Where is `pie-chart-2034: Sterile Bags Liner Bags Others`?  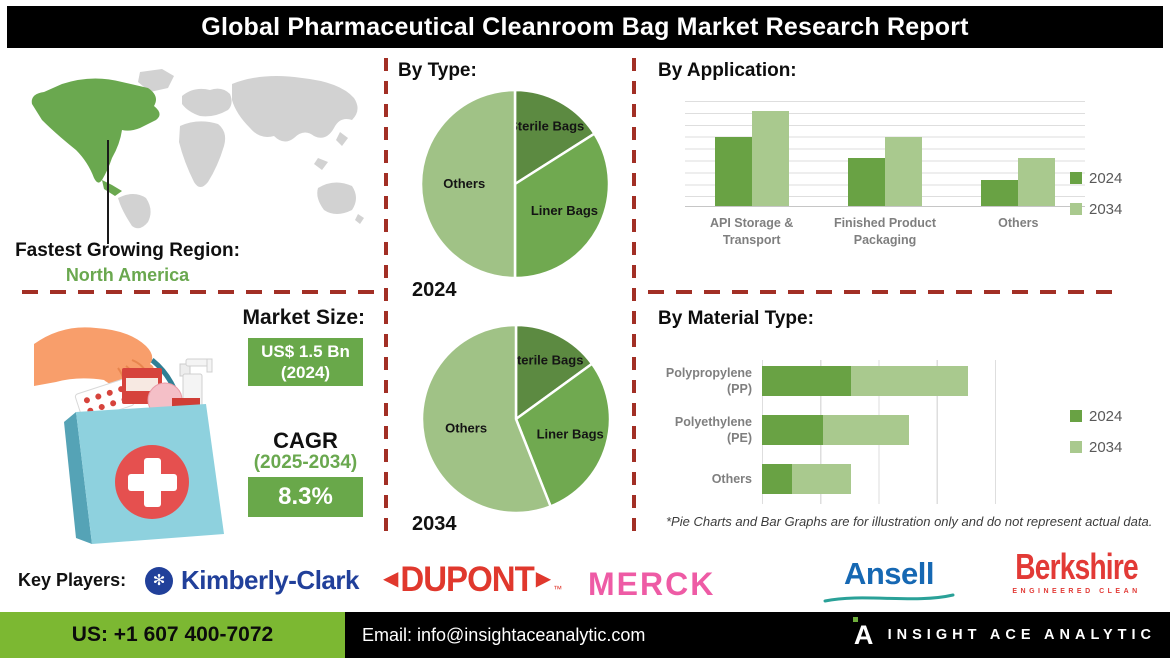 pie-chart-2034: Sterile Bags Liner Bags Others is located at coordinates (516, 419).